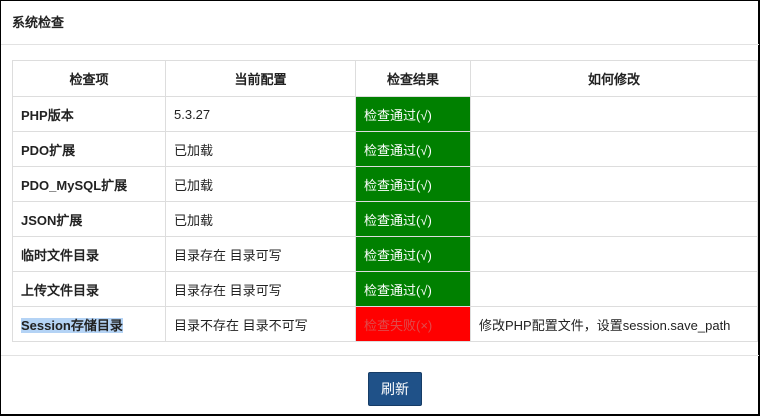 This screenshot has height=416, width=760. Describe the element at coordinates (413, 324) in the screenshot. I see `check-result-fail: 检查失败(×)` at that location.